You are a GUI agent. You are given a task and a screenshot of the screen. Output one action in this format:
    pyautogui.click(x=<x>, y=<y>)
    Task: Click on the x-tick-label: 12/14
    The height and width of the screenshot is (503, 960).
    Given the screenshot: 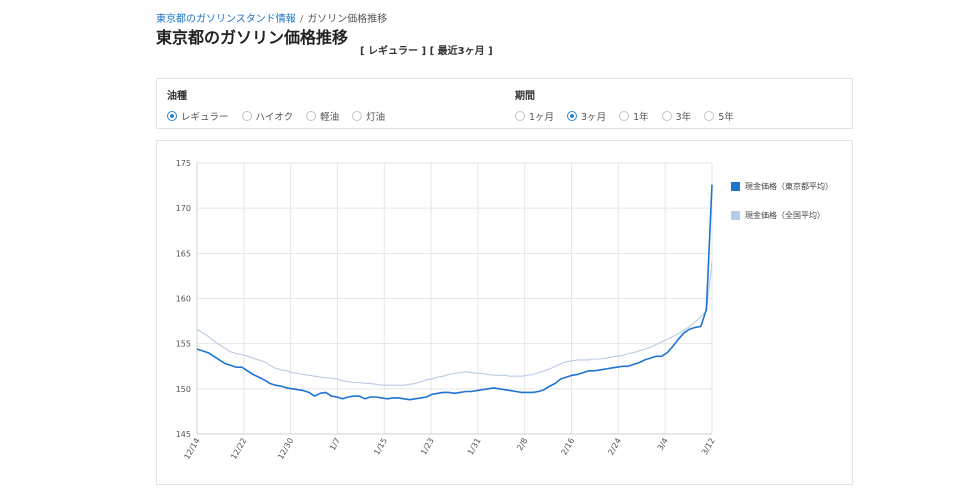 What is the action you would take?
    pyautogui.click(x=191, y=449)
    